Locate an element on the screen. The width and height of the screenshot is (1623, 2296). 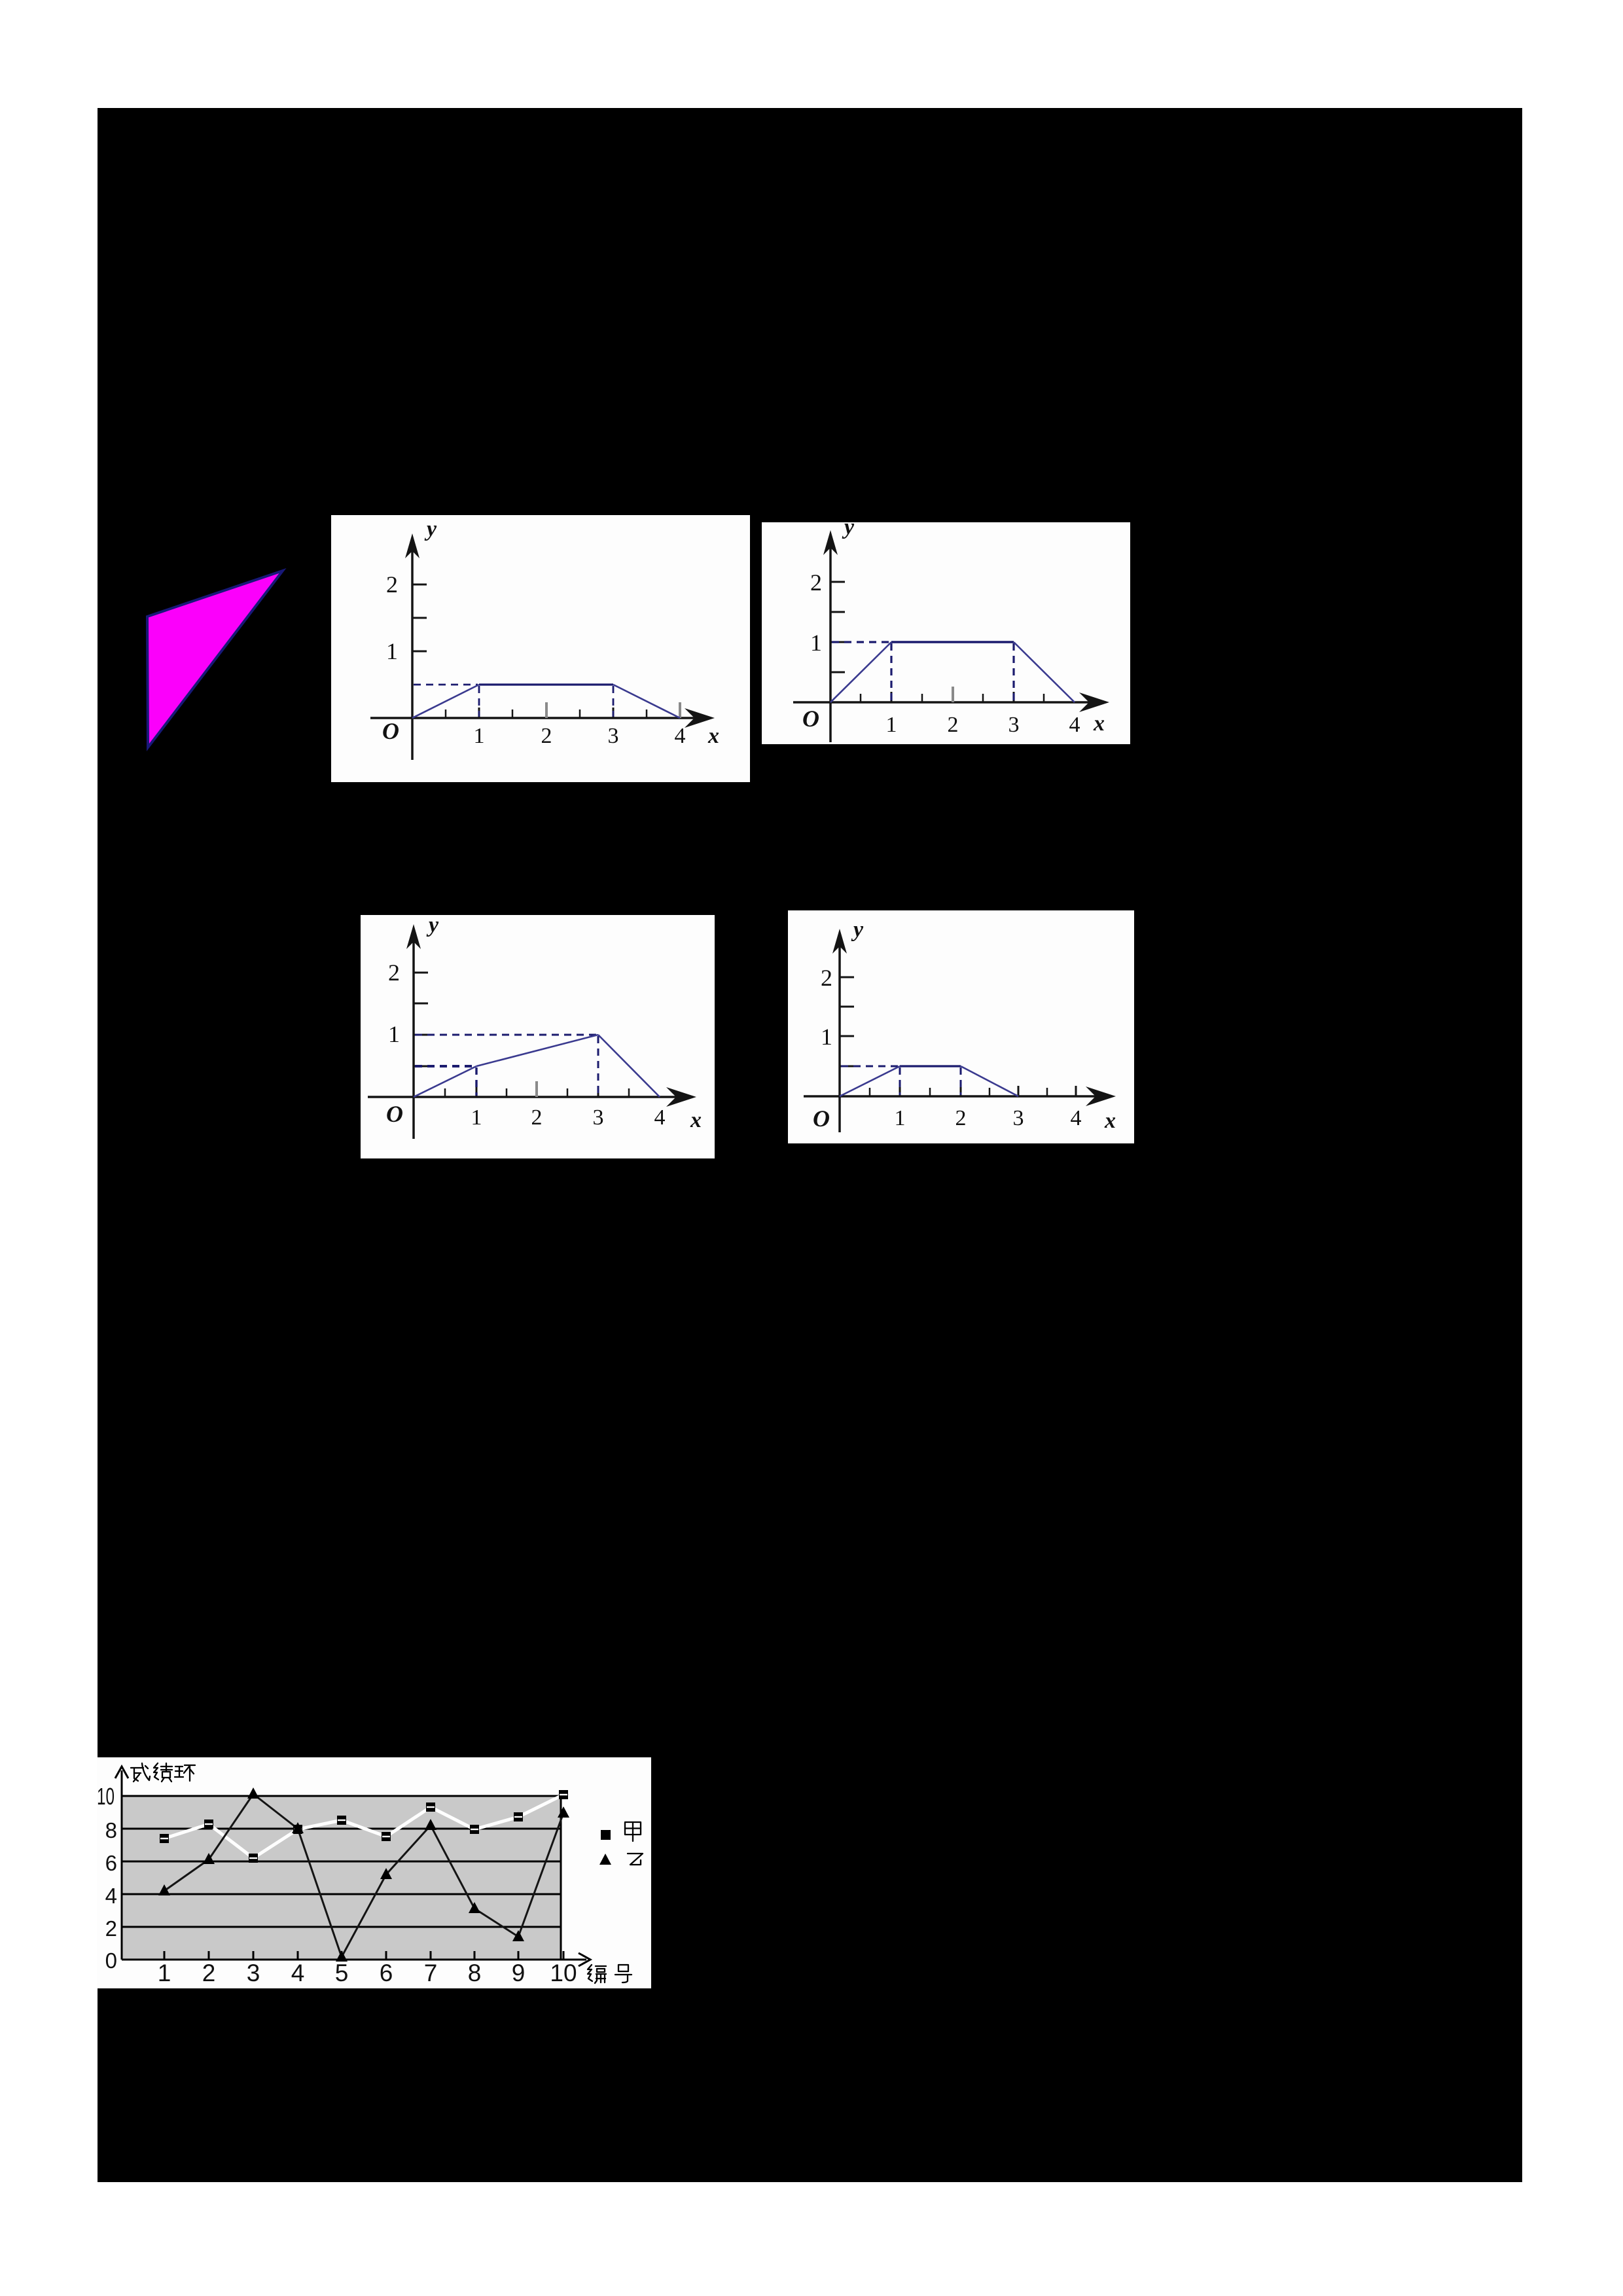
svg-text: 7 is located at coordinates (431, 1973).